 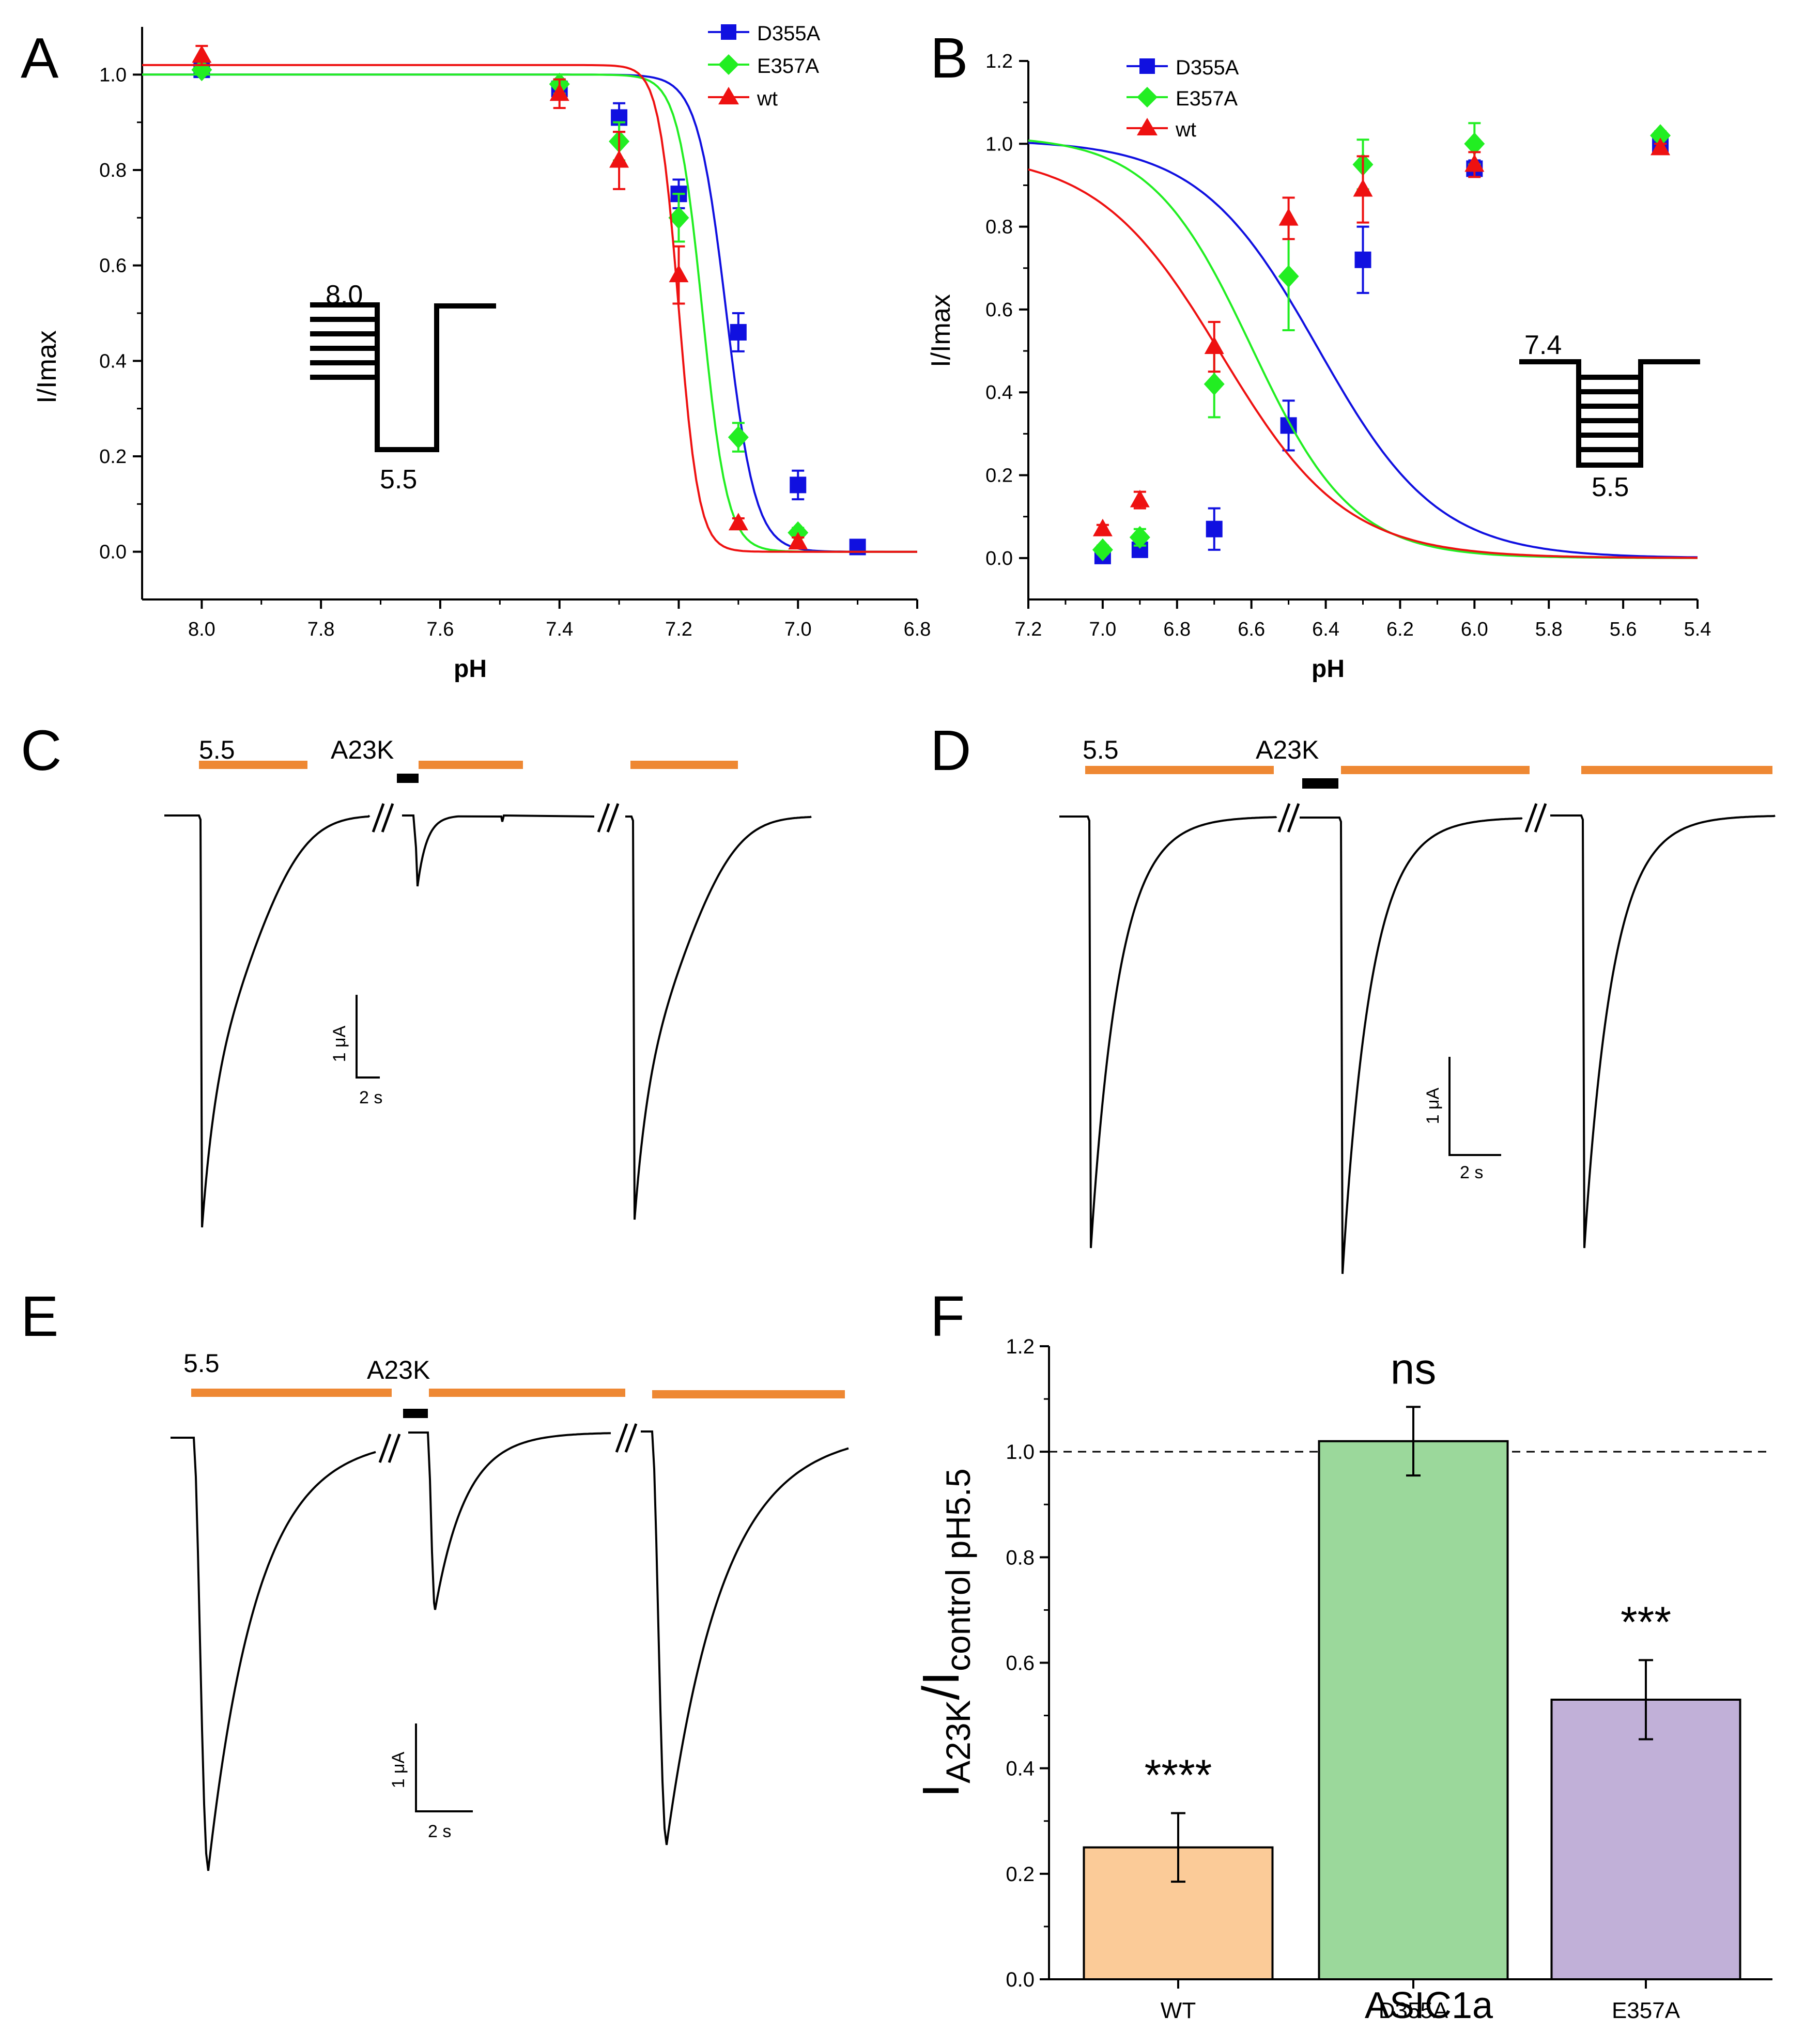 What do you see at coordinates (1101, 749) in the screenshot?
I see `trace-d-ph-label: 5.5` at bounding box center [1101, 749].